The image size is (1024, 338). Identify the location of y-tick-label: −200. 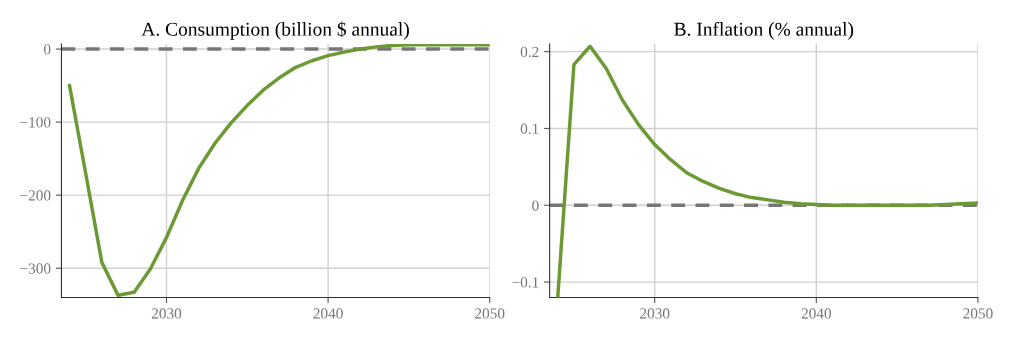
(35, 195).